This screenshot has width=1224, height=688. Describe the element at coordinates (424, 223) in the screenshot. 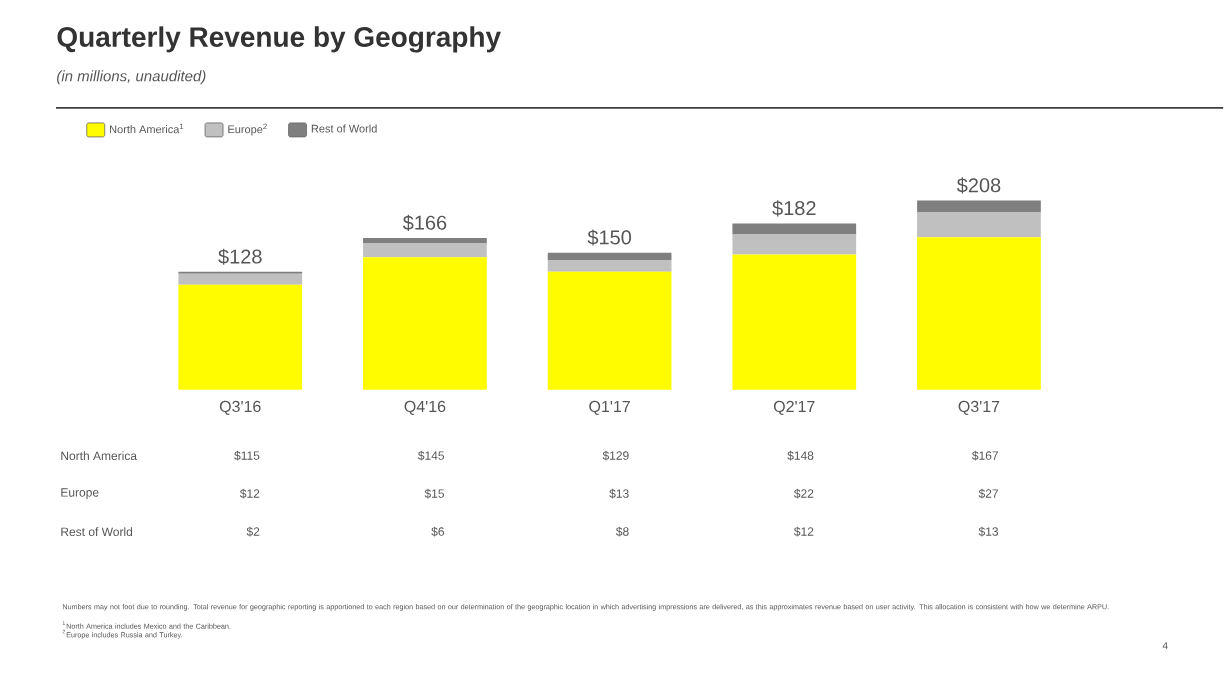

I see `total-label: $166` at that location.